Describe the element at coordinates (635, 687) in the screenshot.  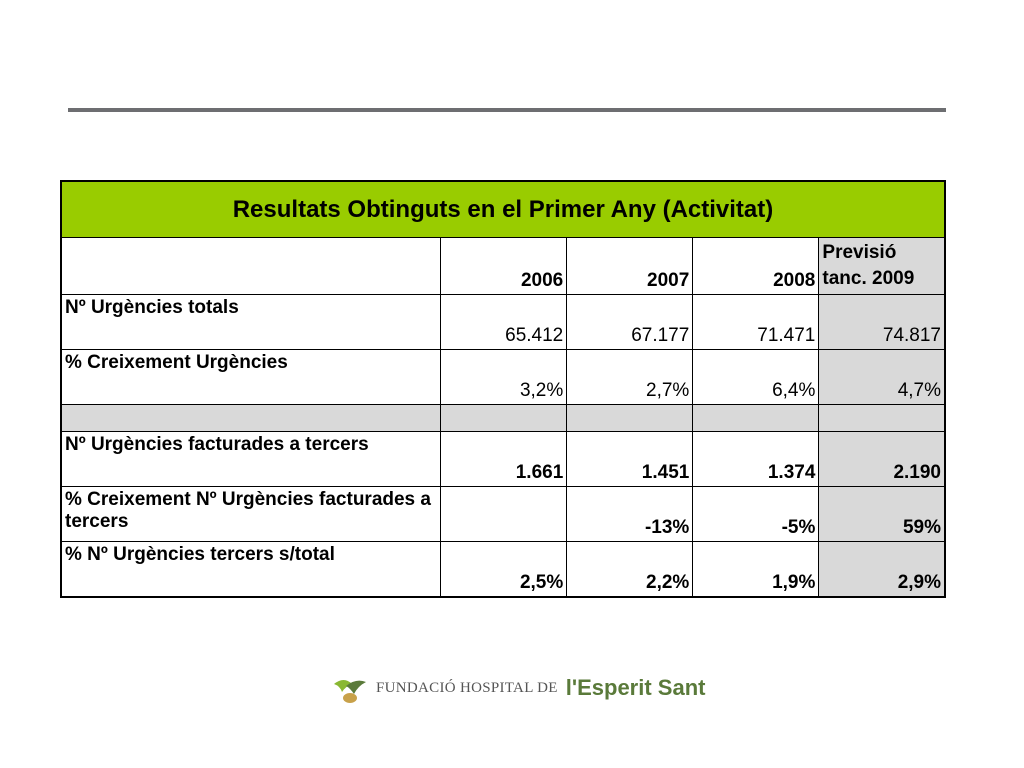
I see `logo-name: l'Esperit Sant` at that location.